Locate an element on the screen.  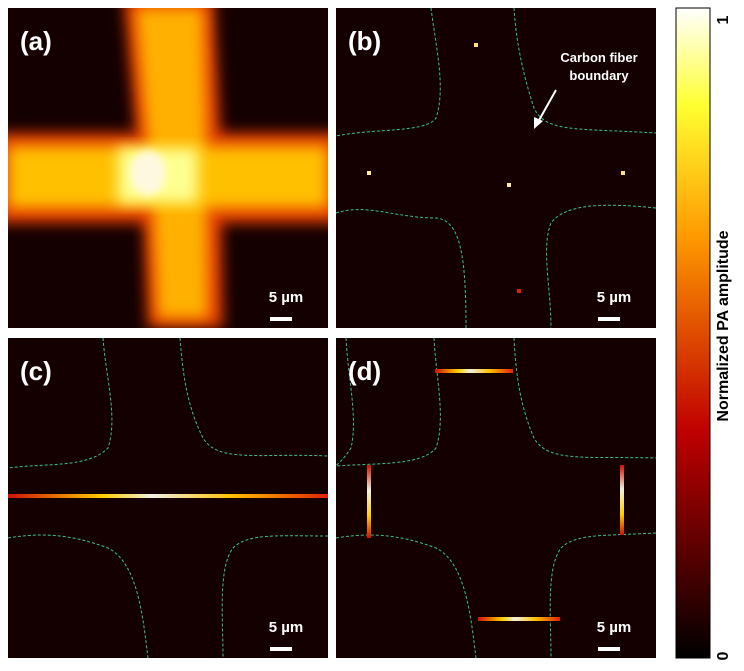
colorbar-min: 0 is located at coordinates (723, 655).